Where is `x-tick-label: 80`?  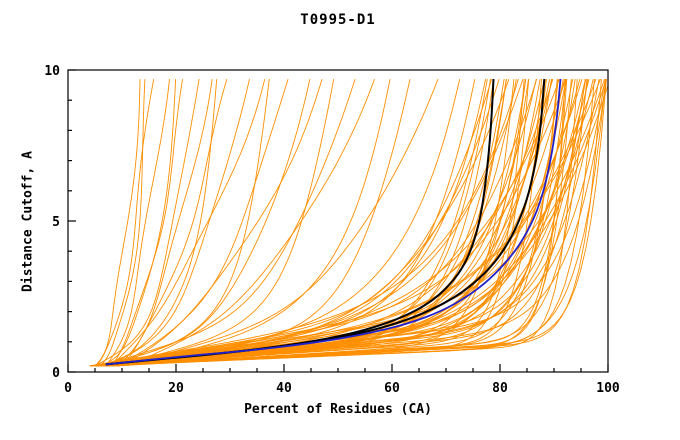 x-tick-label: 80 is located at coordinates (500, 388).